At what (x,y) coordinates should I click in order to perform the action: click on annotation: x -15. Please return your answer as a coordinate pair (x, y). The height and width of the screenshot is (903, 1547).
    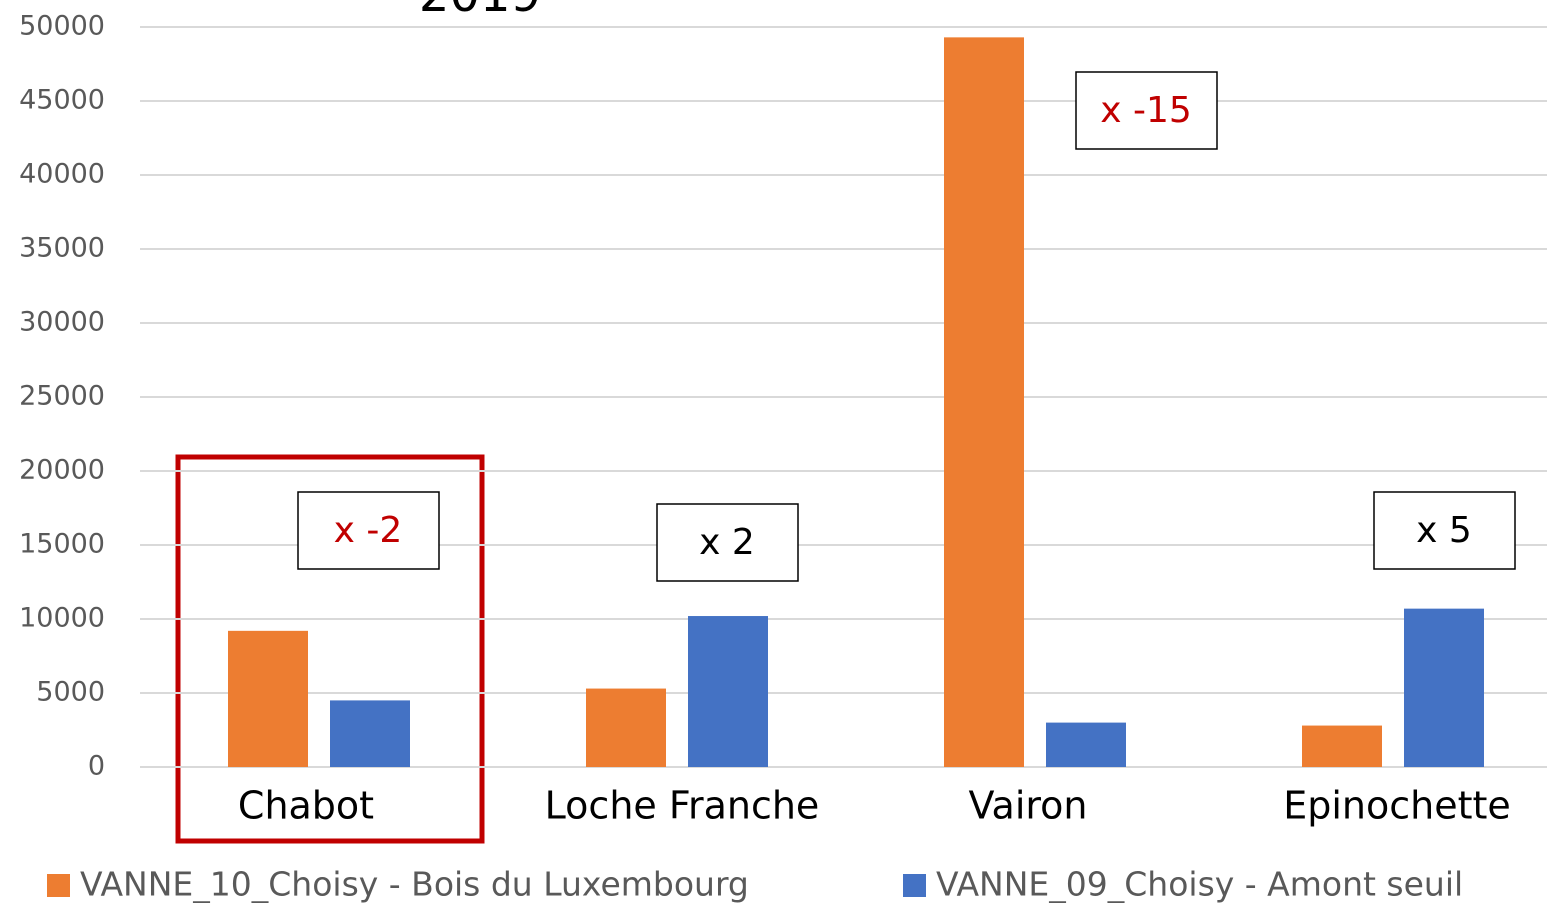
    Looking at the image, I should click on (1146, 110).